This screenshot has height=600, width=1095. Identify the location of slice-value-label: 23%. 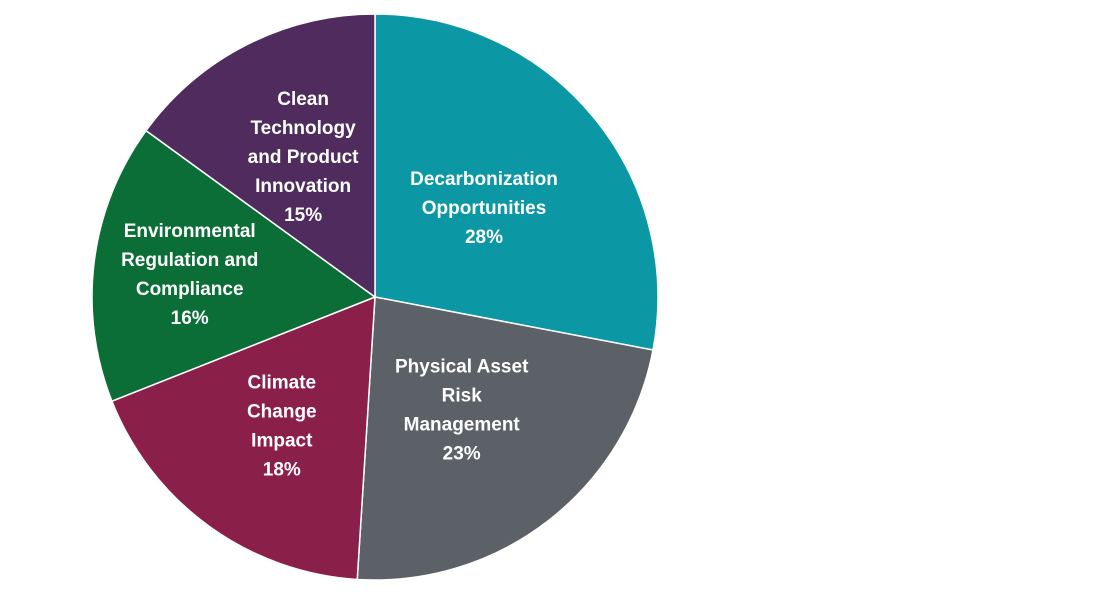
(462, 453).